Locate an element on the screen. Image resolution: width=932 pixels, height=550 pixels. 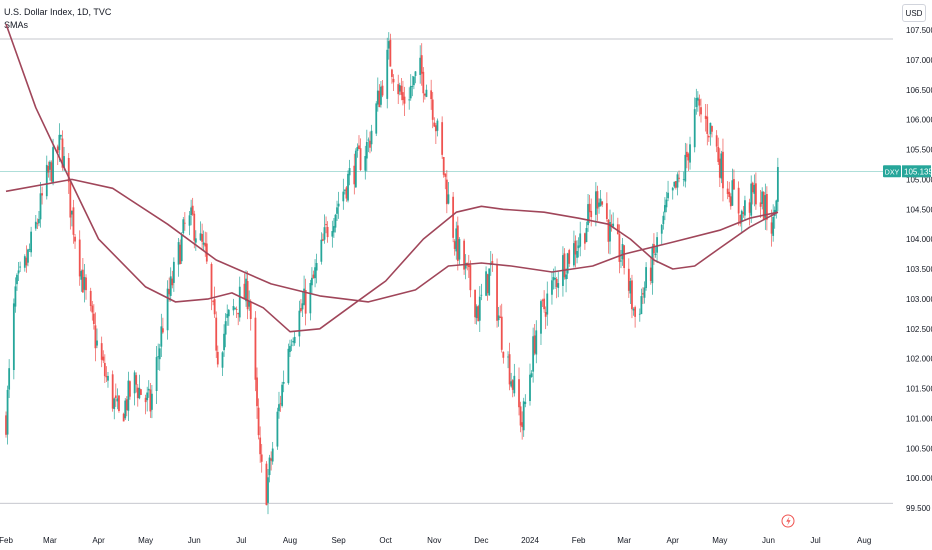
currency-button: USD is located at coordinates (914, 13).